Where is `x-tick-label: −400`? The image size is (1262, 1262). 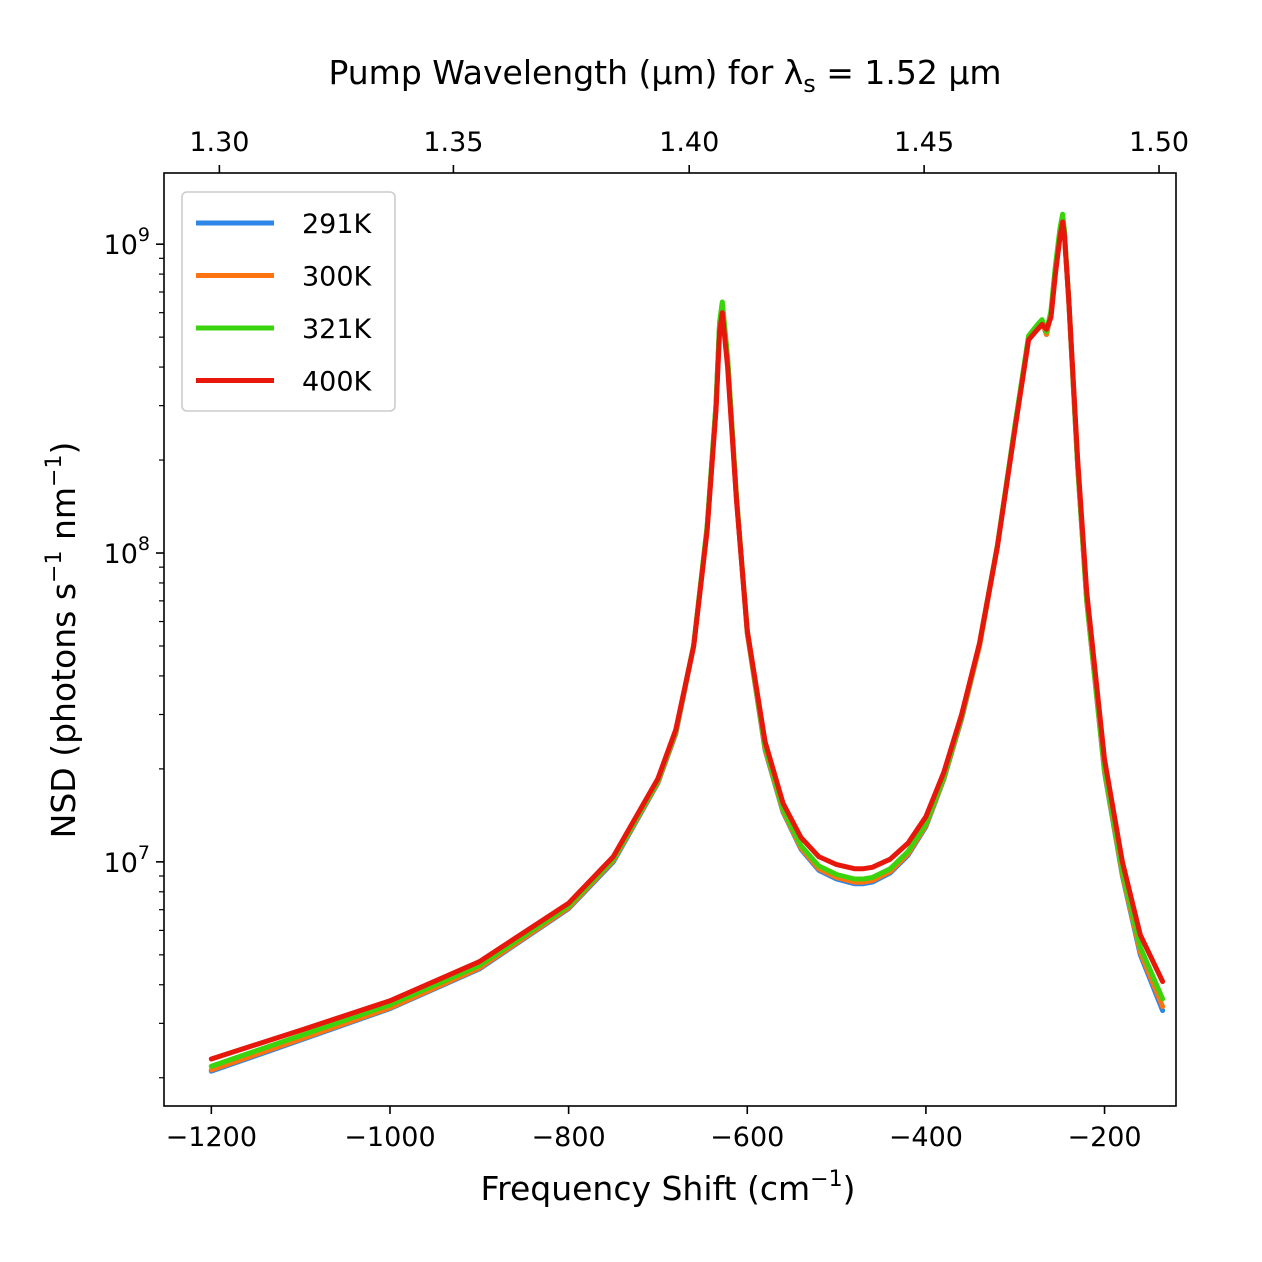
x-tick-label: −400 is located at coordinates (926, 1137).